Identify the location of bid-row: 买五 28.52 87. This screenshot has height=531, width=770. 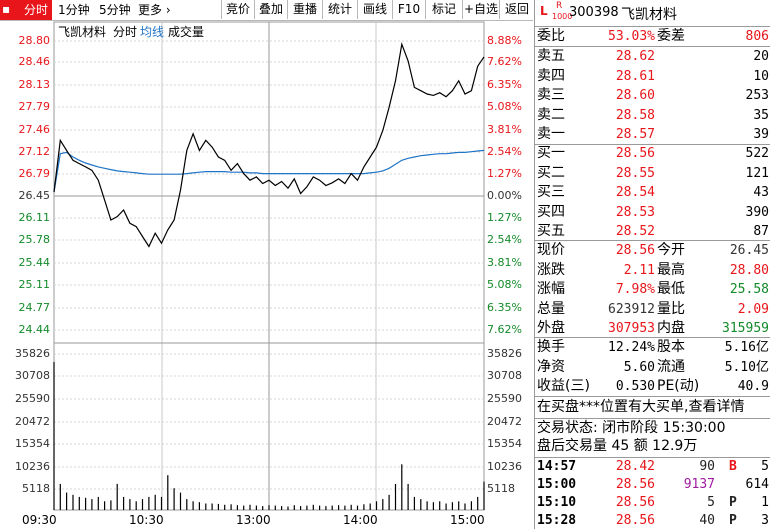
(653, 231).